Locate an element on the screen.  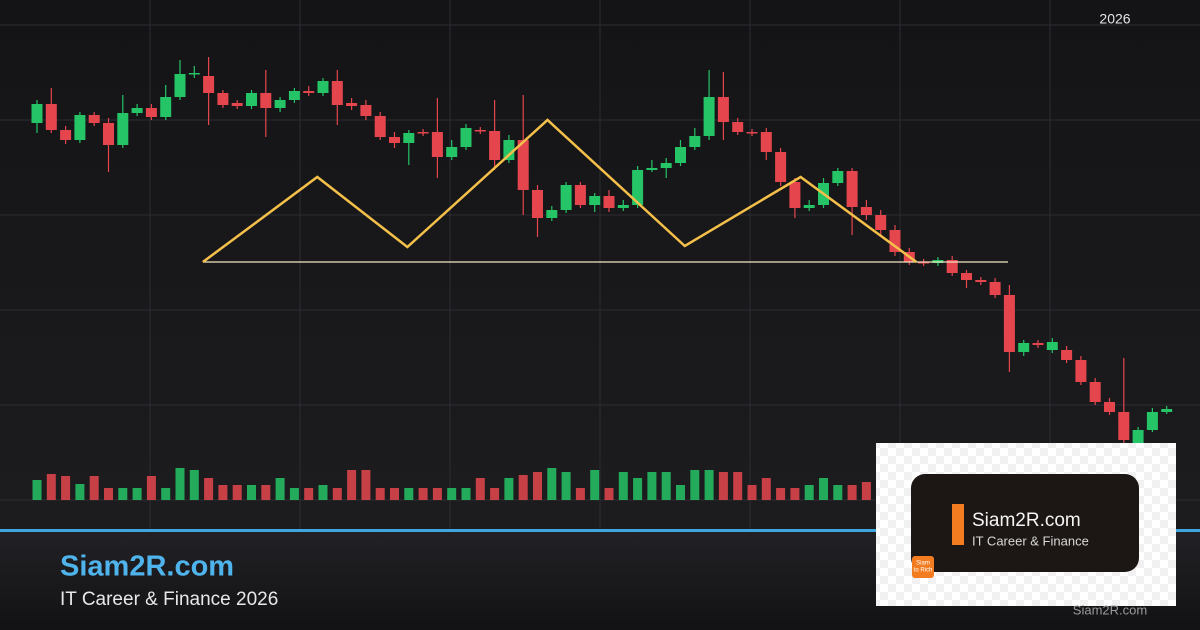
pattern-line is located at coordinates (560, 191).